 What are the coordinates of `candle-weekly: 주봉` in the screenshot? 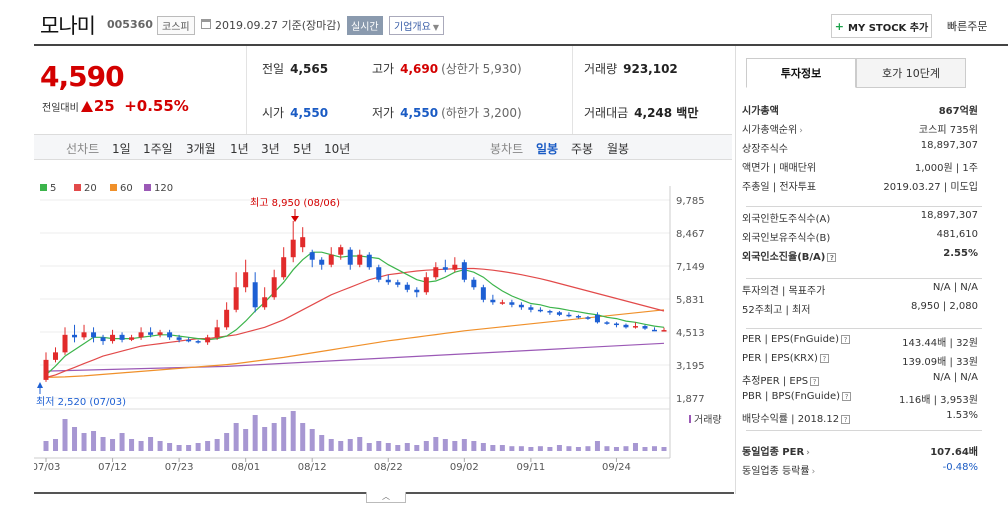 It's located at (582, 149).